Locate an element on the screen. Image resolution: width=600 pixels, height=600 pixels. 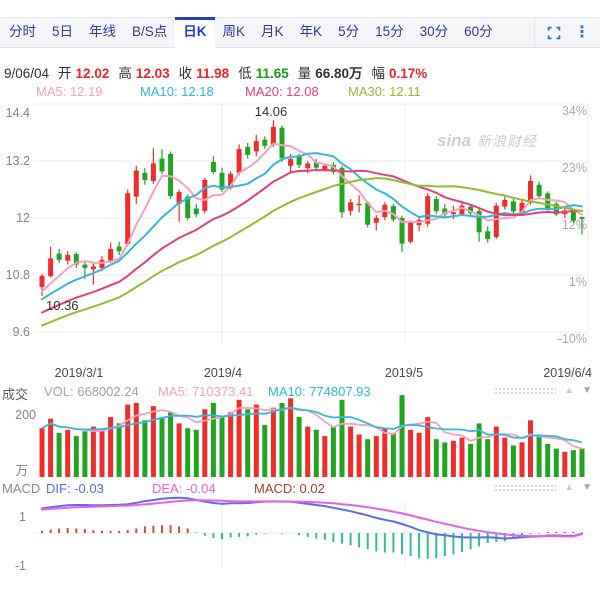
dif-line is located at coordinates (312, 518).